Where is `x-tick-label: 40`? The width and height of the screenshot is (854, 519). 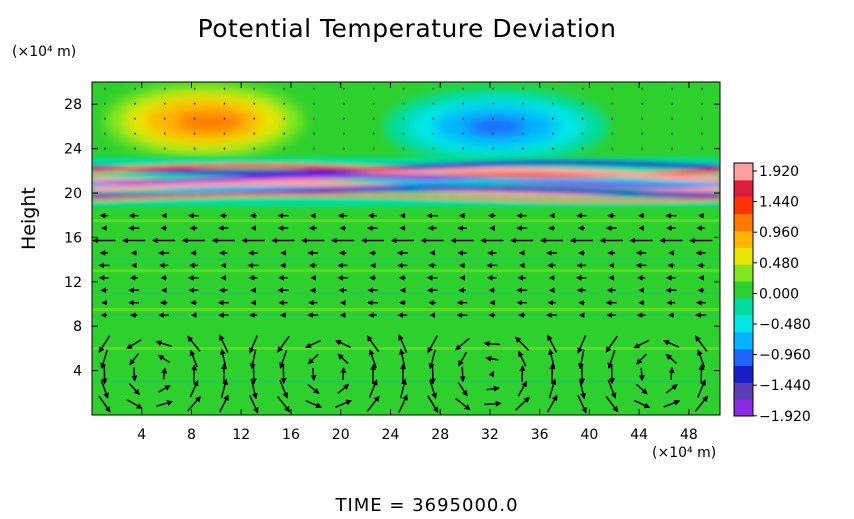 x-tick-label: 40 is located at coordinates (590, 435).